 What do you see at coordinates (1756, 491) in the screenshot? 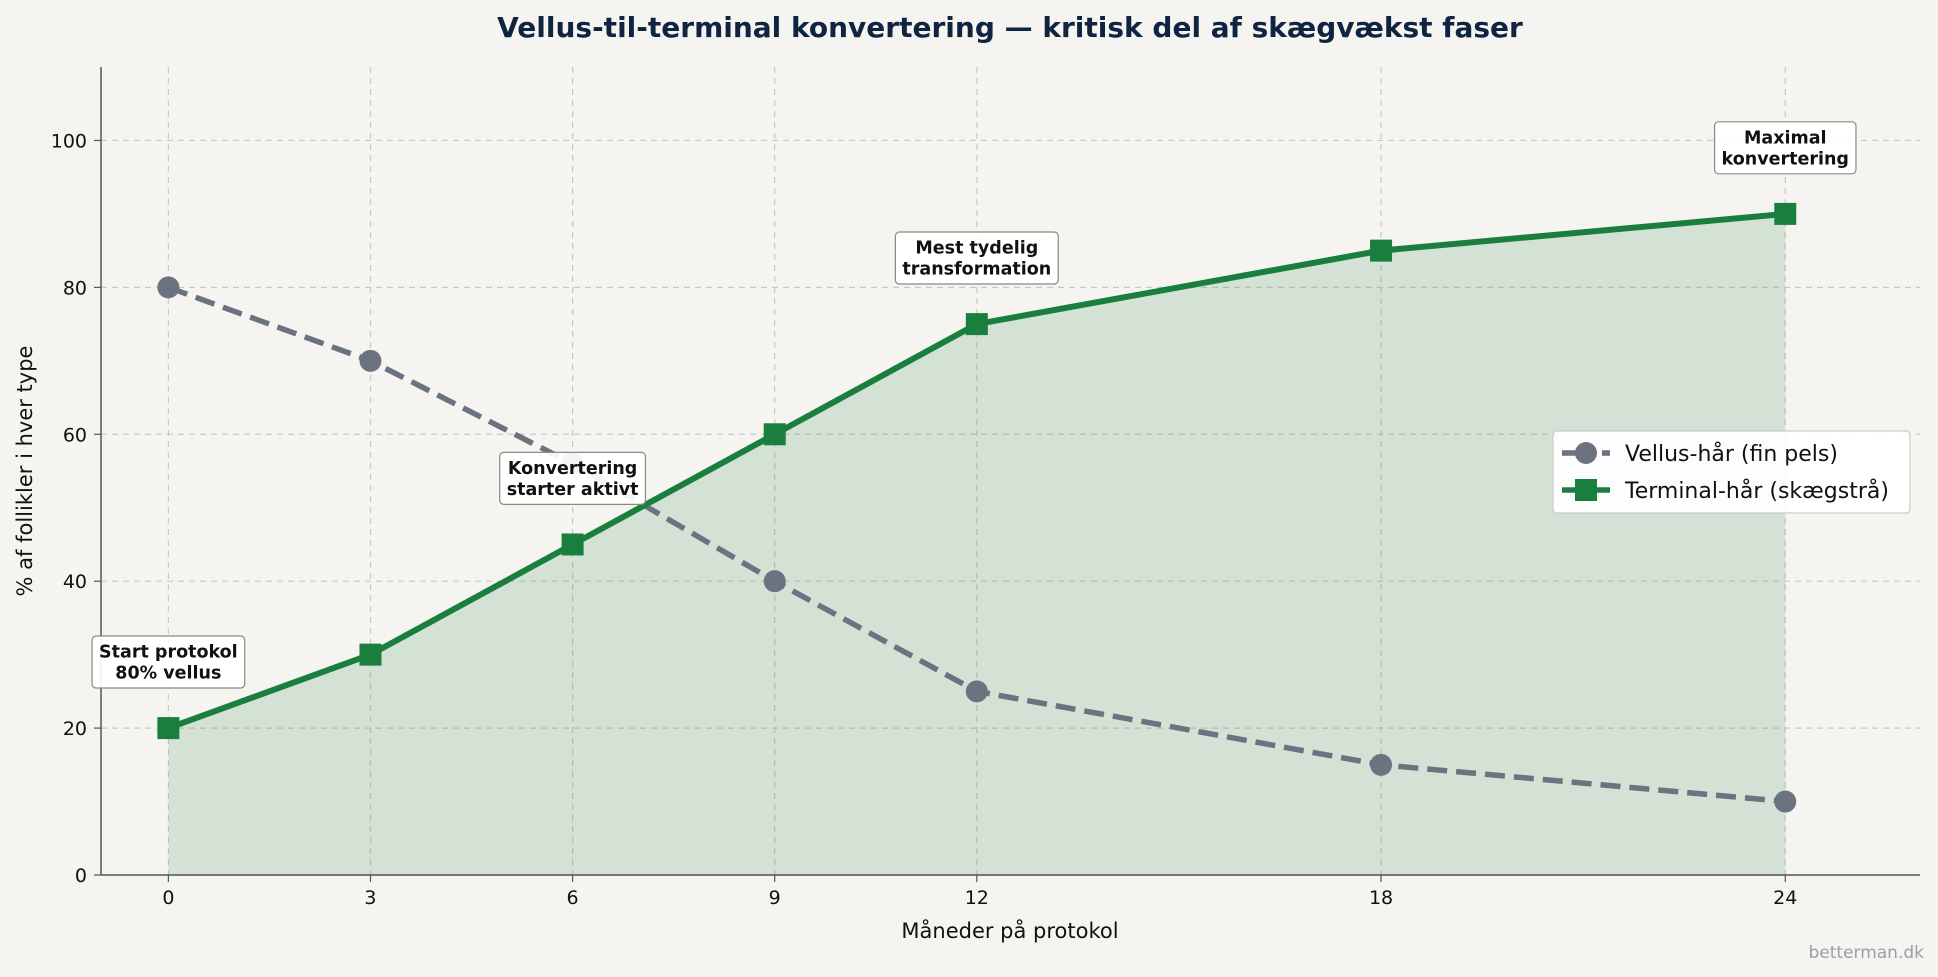
I see `legend-label: Terminal-hår (skægstrå)` at bounding box center [1756, 491].